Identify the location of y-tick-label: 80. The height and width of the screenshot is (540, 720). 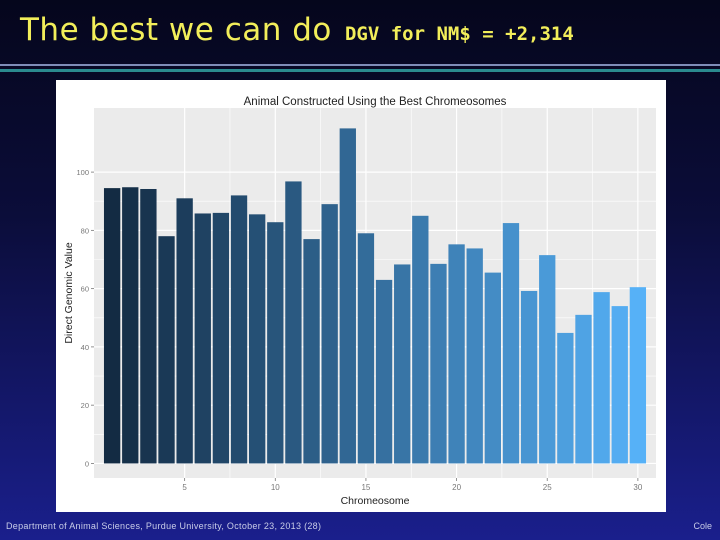
(85, 230).